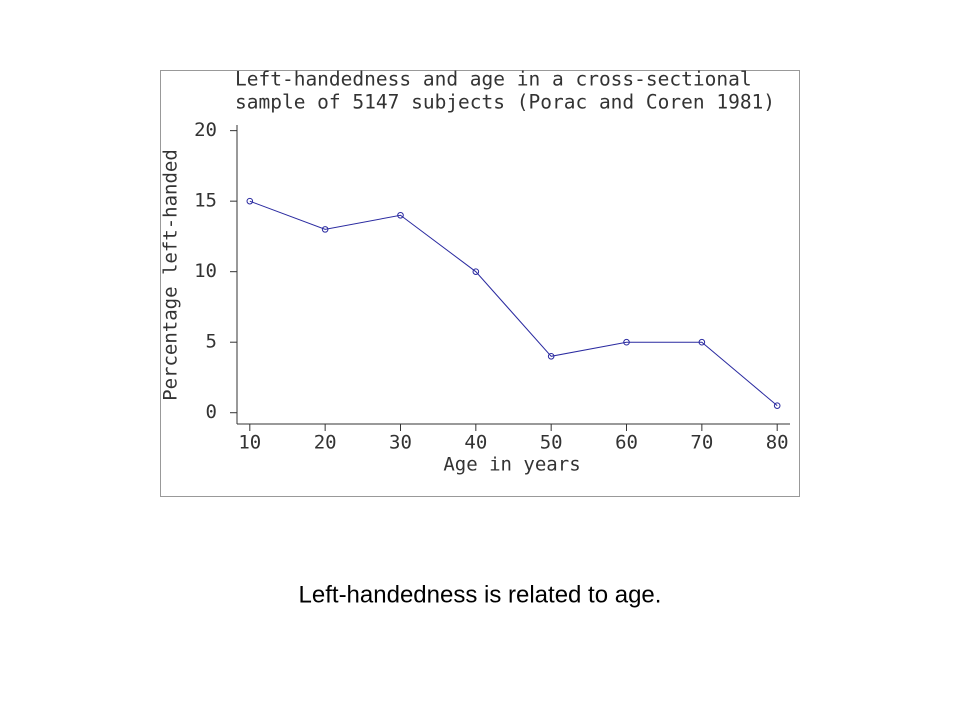 The height and width of the screenshot is (720, 960). I want to click on x-tick-label: 60, so click(626, 443).